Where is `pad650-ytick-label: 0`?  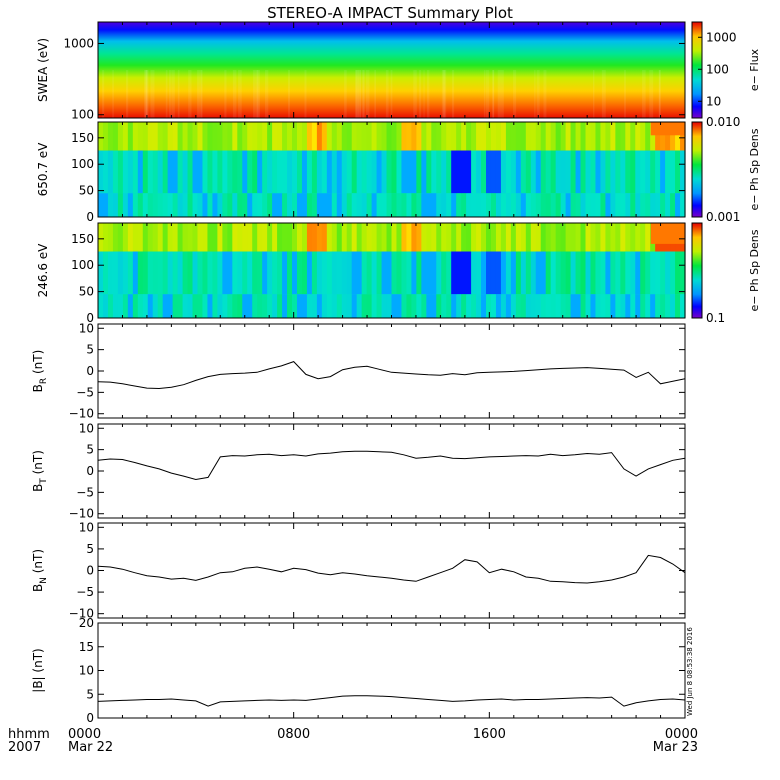
pad650-ytick-label: 0 is located at coordinates (90, 217).